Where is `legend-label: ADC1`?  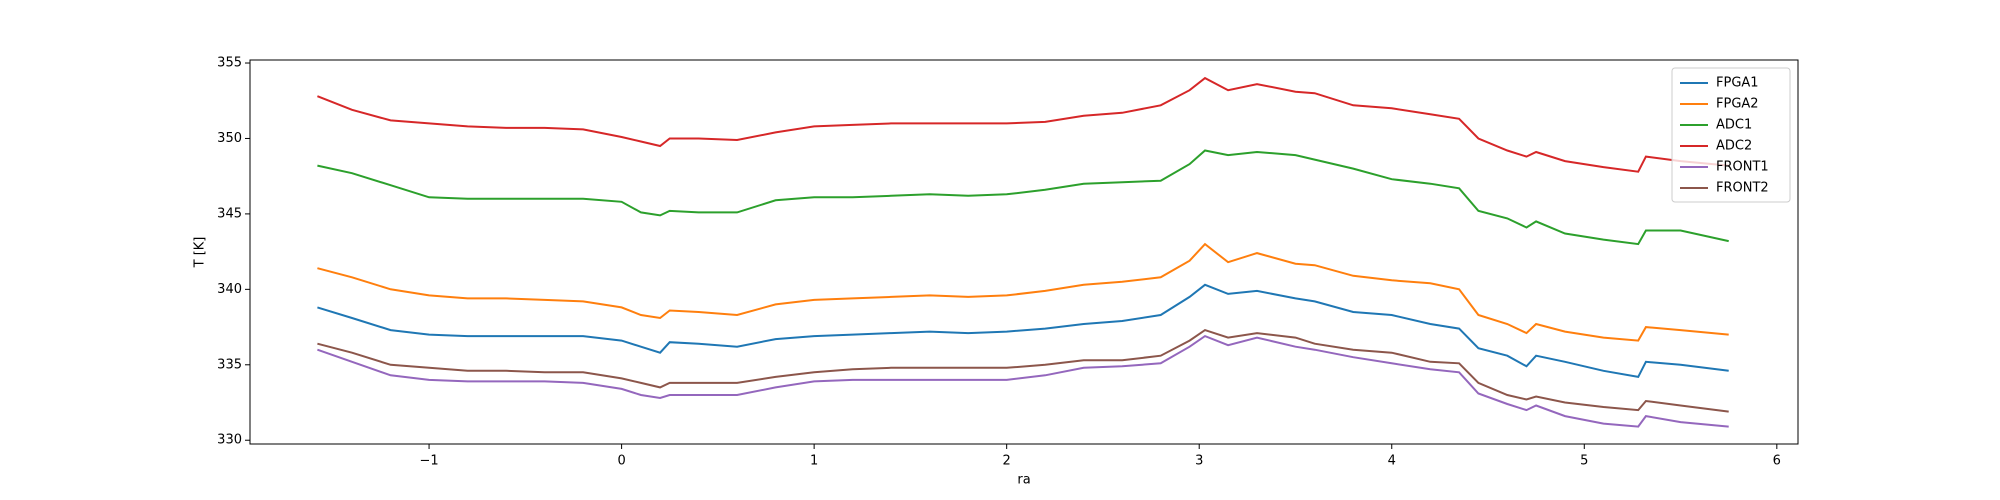 legend-label: ADC1 is located at coordinates (1734, 125).